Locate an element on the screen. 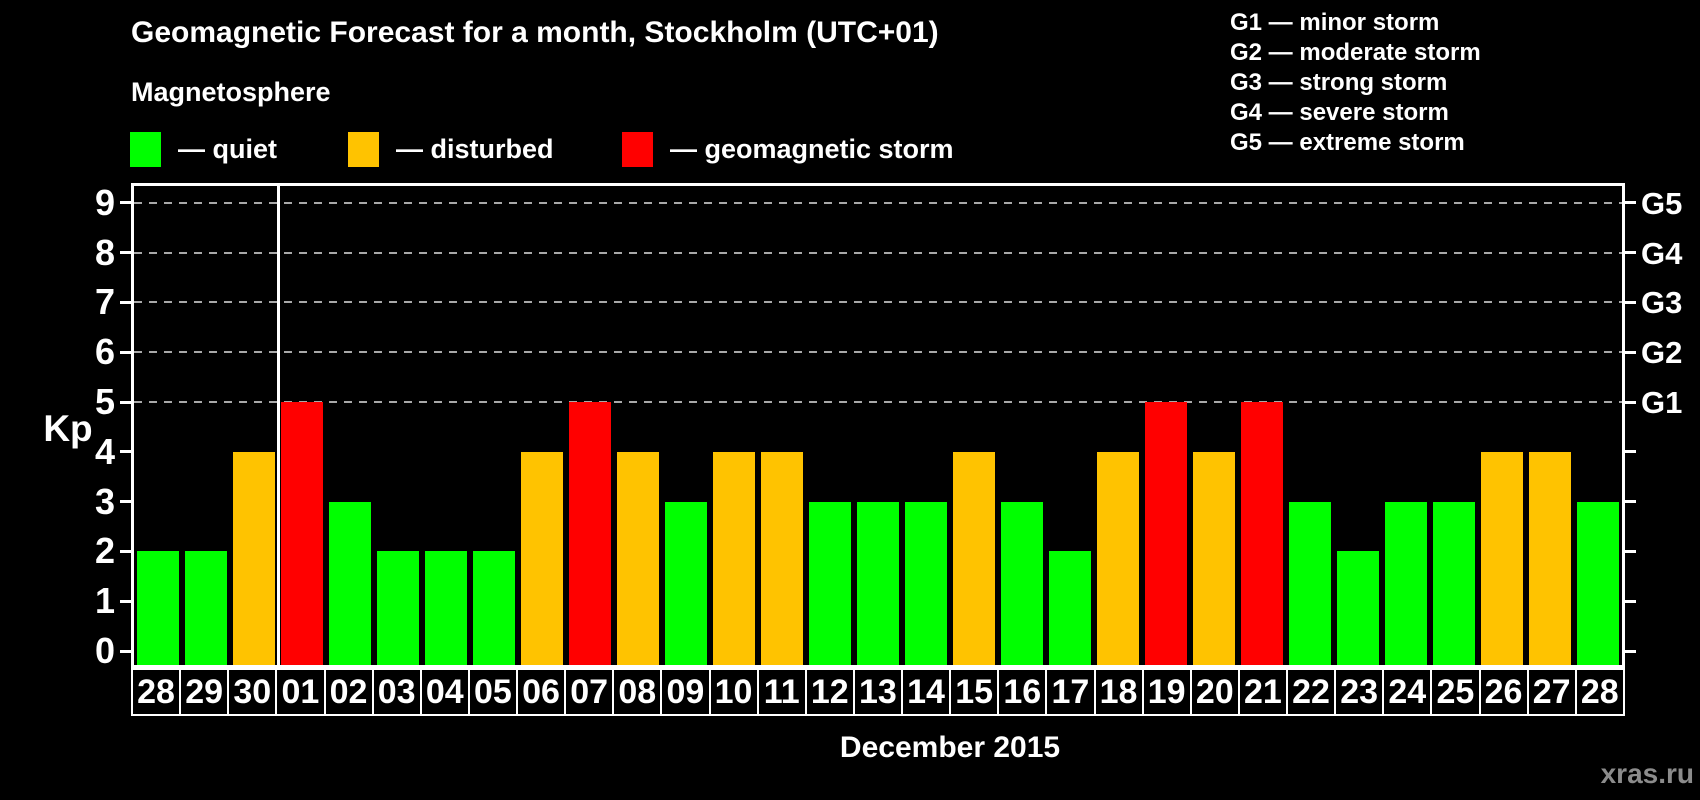 This screenshot has width=1700, height=800. legend-item-disturbed: — disturbed is located at coordinates (451, 149).